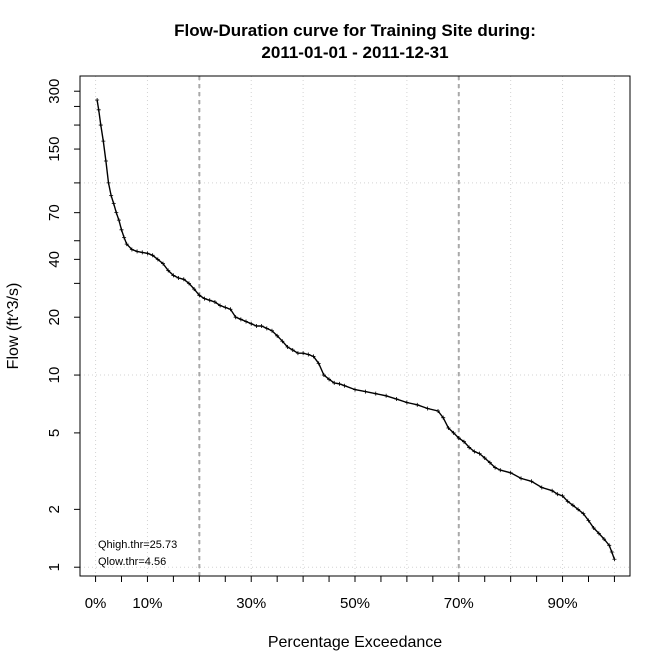 This screenshot has height=672, width=672. Describe the element at coordinates (251, 603) in the screenshot. I see `x-tick-label: 30%` at that location.